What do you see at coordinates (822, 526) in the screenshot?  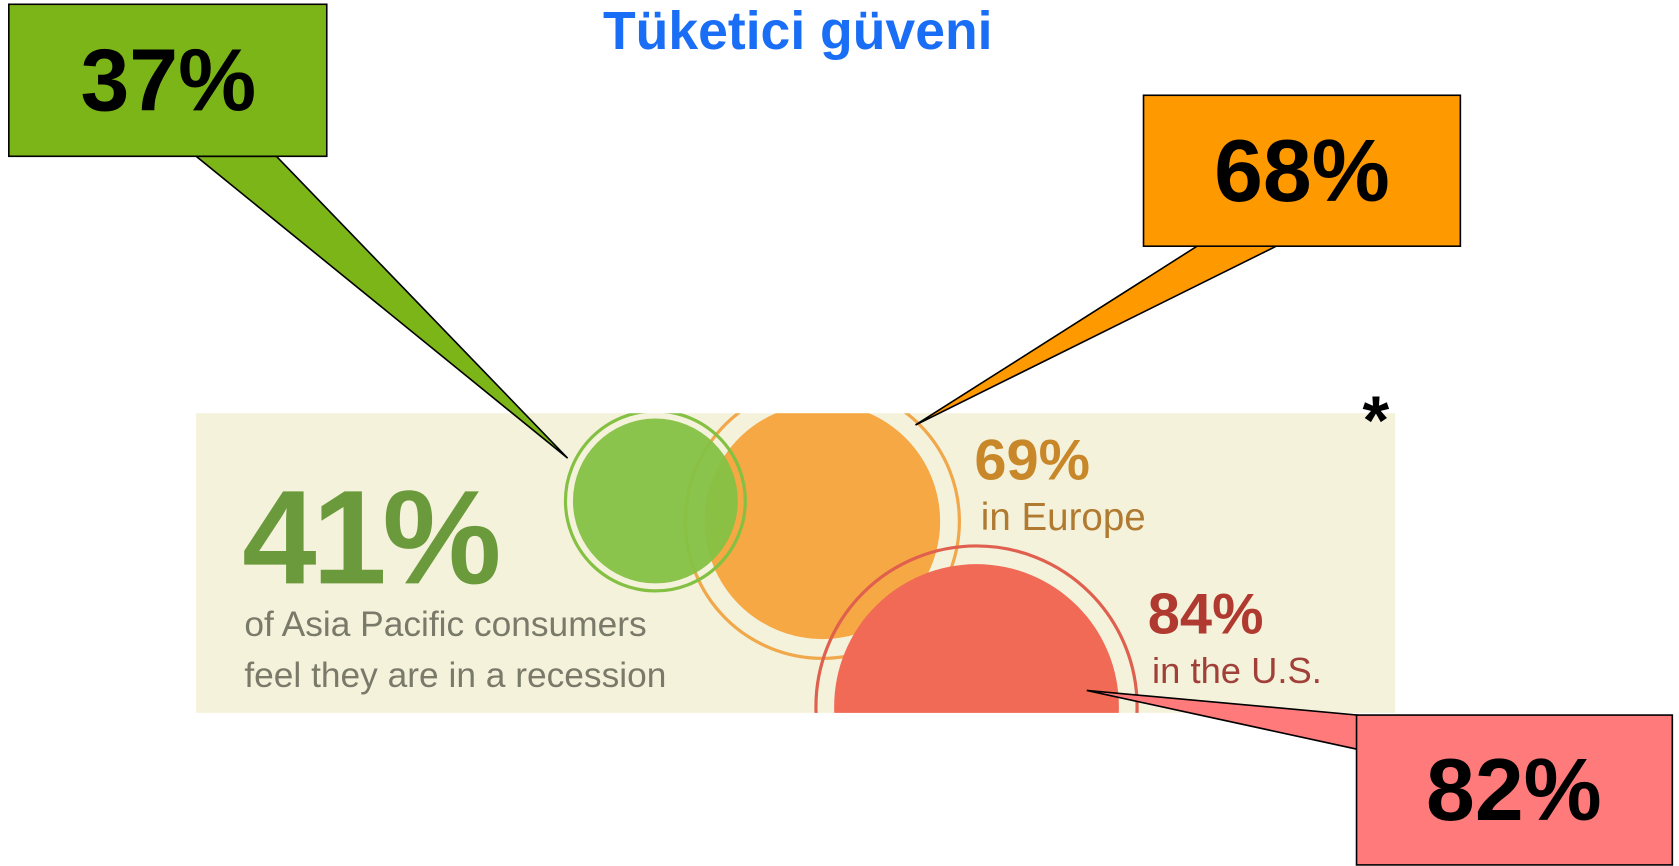 I see `europe-circle` at bounding box center [822, 526].